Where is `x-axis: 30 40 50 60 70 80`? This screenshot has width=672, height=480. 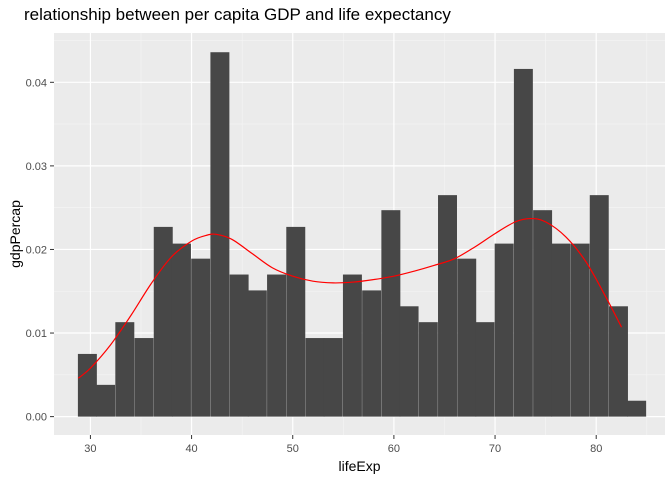
x-axis: 30 40 50 60 70 80 is located at coordinates (343, 445).